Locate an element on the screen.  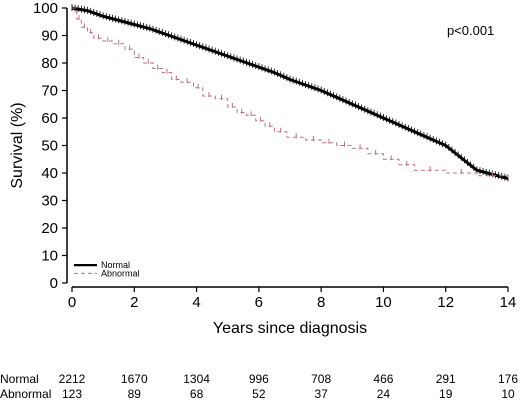
y-tick-label: 20 is located at coordinates (49, 228).